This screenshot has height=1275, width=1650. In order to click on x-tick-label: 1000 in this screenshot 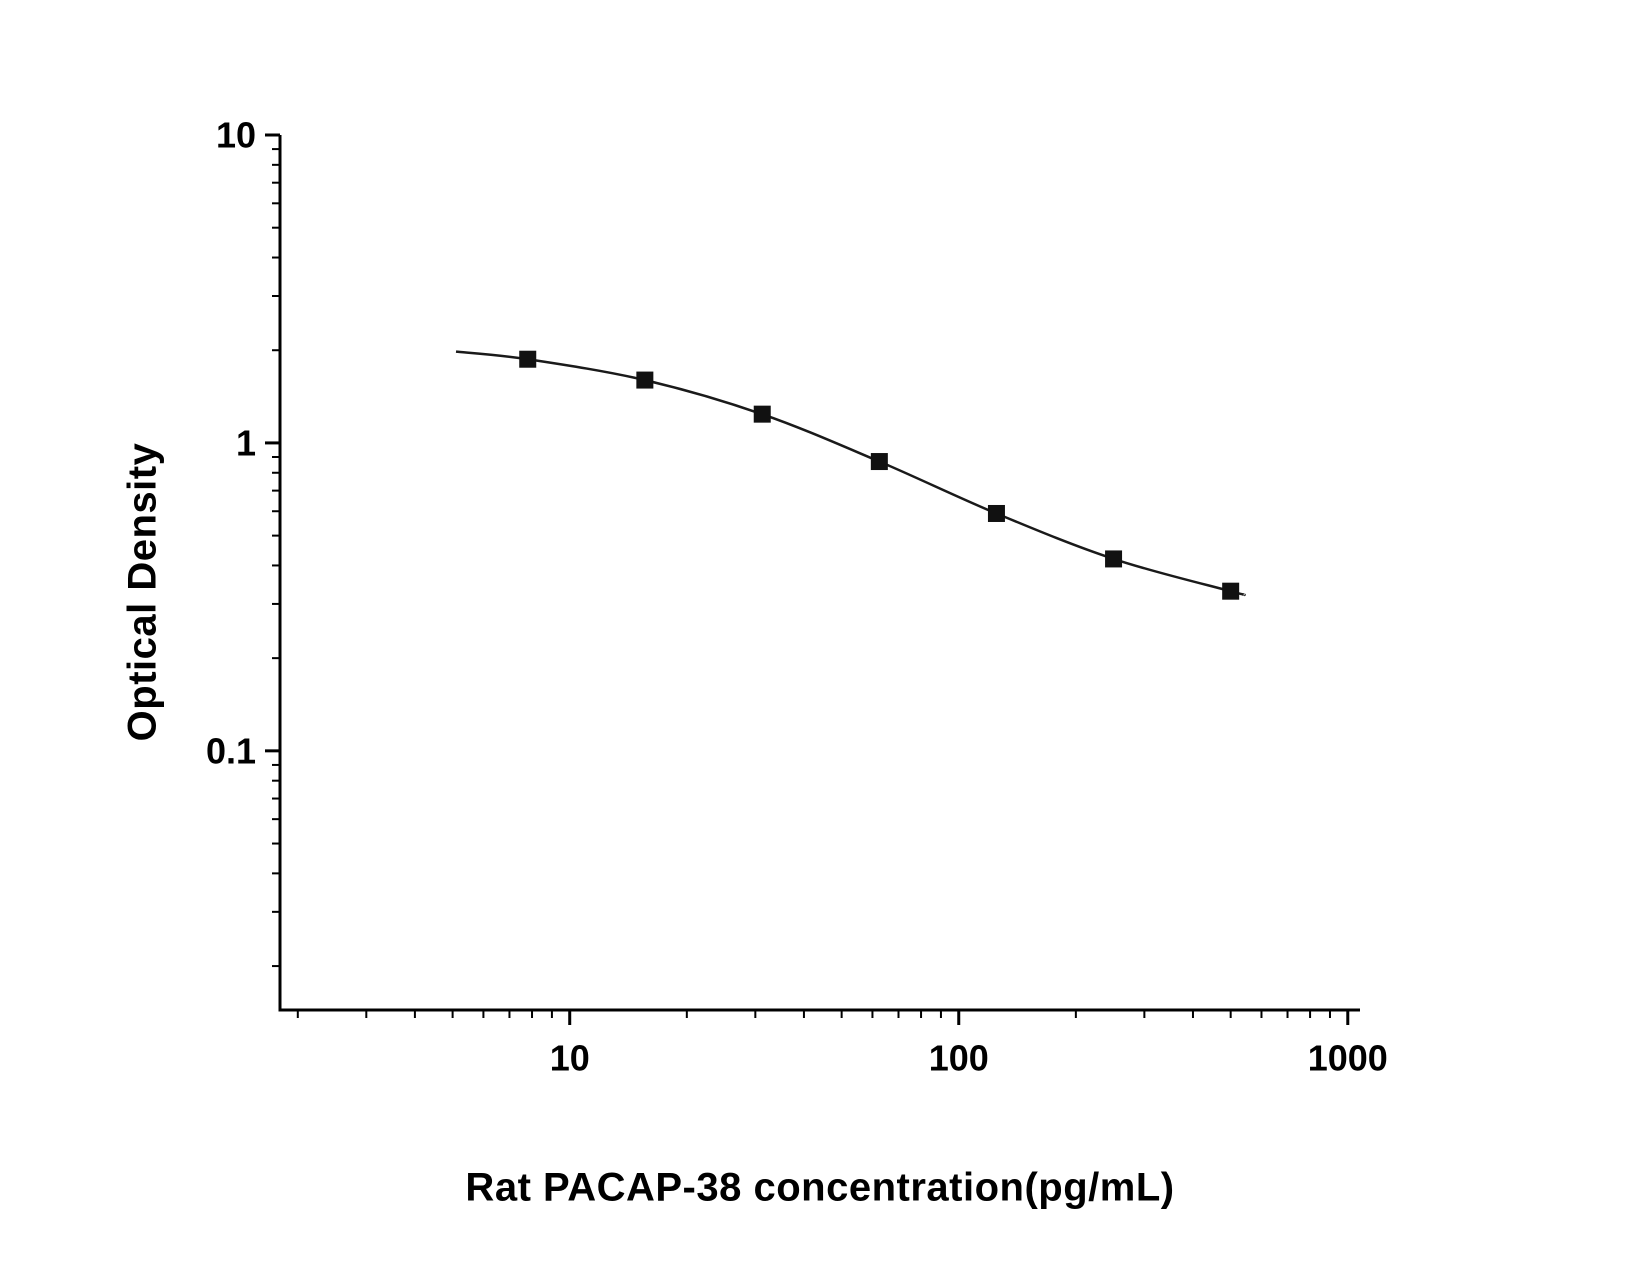, I will do `click(1348, 1058)`.